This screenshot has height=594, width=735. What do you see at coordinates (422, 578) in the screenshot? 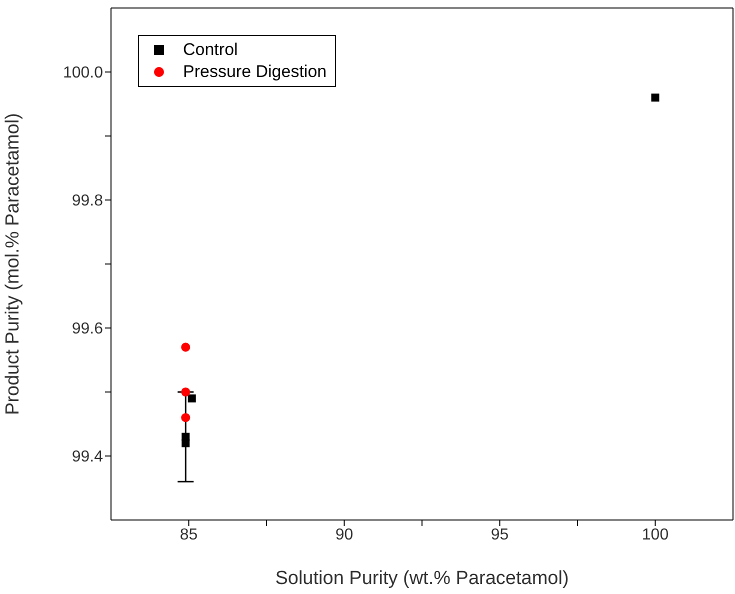
I see `x-axis-title: Solution Purity (wt.% Paracetamol)` at bounding box center [422, 578].